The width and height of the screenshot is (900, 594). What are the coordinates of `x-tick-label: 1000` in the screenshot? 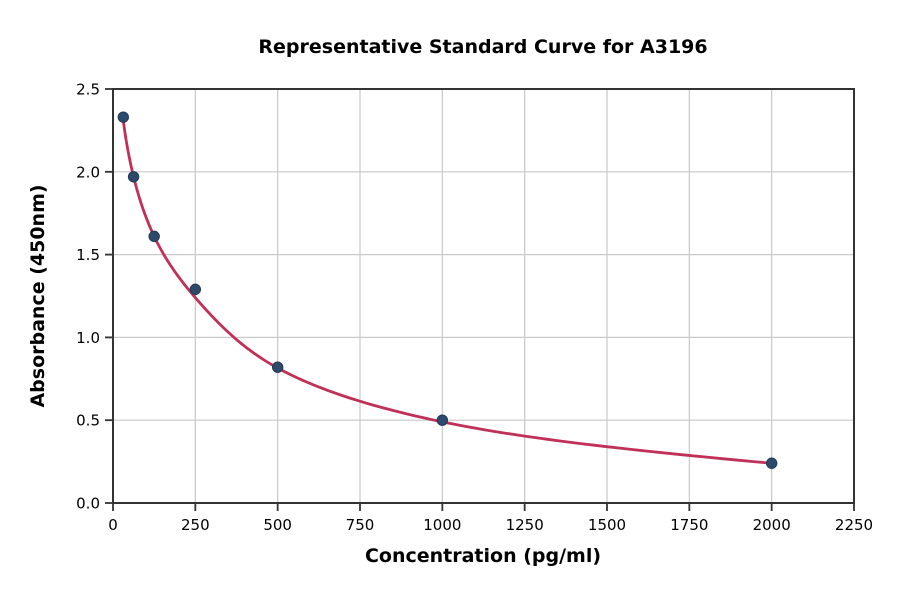 It's located at (442, 525).